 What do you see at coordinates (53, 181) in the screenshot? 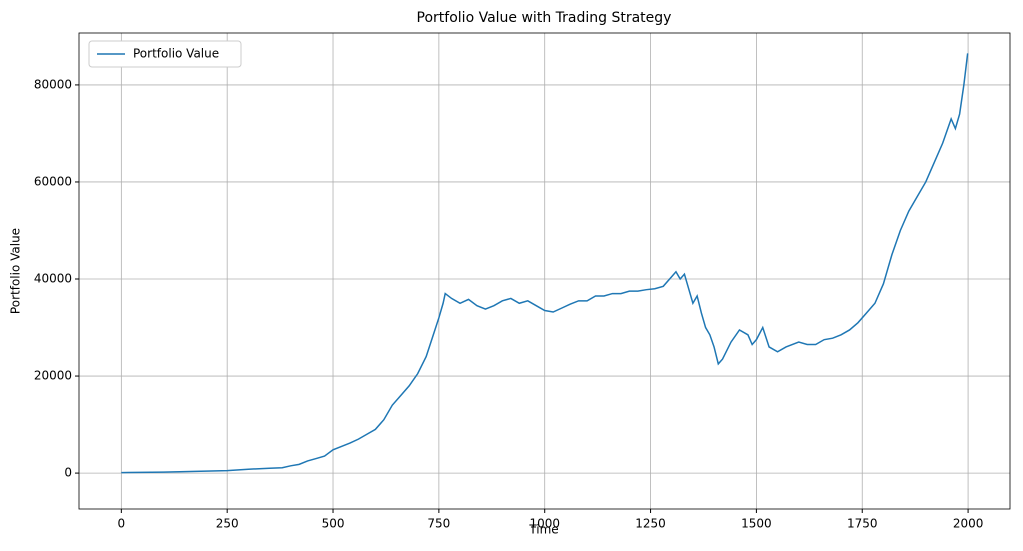
I see `y-tick-label: 60000` at bounding box center [53, 181].